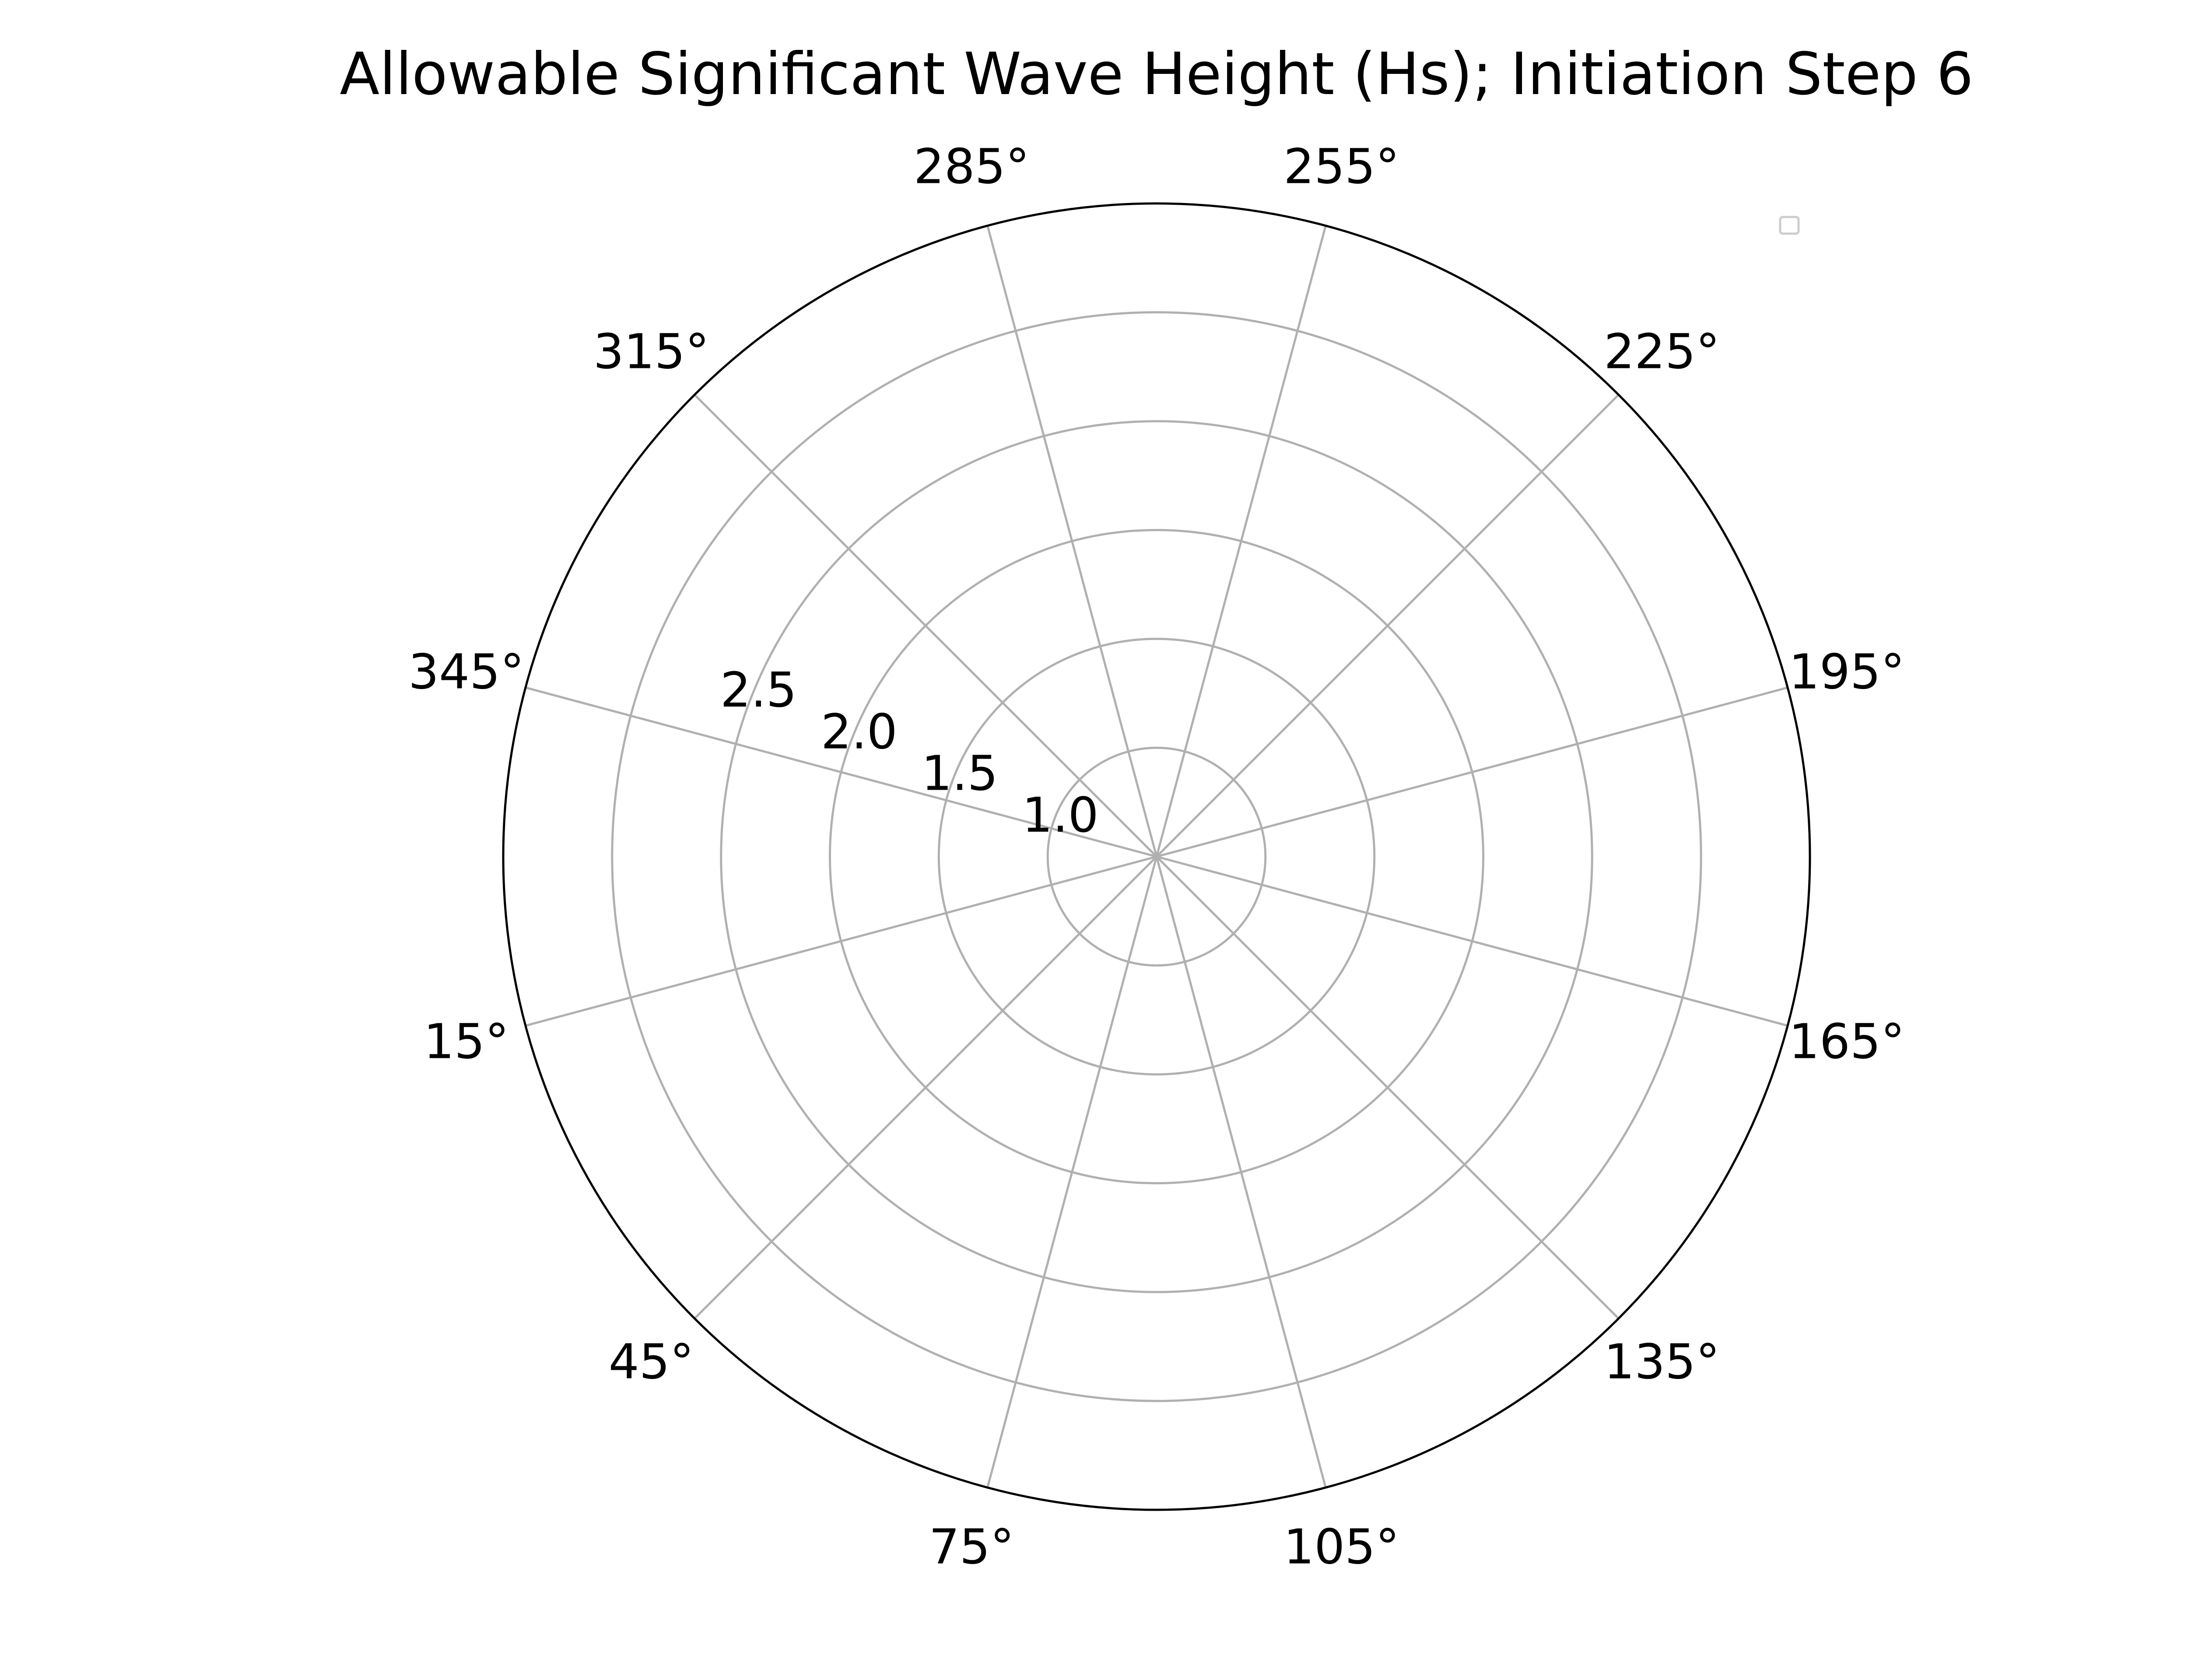  Describe the element at coordinates (652, 1362) in the screenshot. I see `angular-tick-label-45: 45°` at that location.